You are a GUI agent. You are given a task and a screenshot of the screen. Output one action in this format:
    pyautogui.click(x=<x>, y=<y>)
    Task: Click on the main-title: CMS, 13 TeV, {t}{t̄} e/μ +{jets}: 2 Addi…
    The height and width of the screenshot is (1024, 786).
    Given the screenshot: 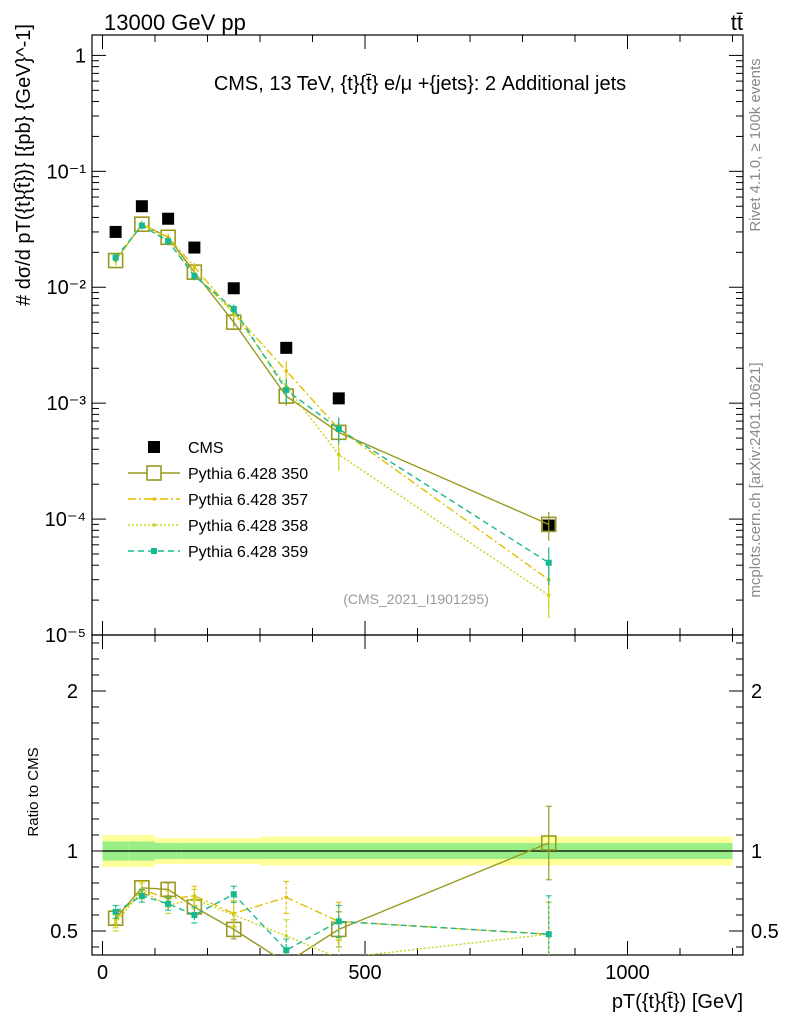 What is the action you would take?
    pyautogui.click(x=420, y=84)
    